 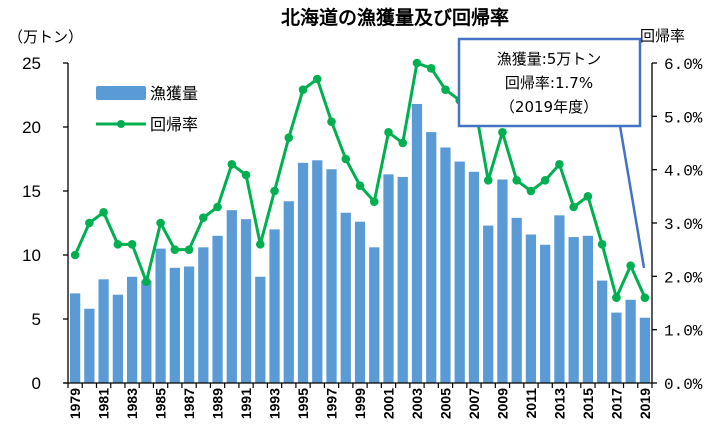 I want to click on x-tick-label: 1999, so click(x=360, y=403).